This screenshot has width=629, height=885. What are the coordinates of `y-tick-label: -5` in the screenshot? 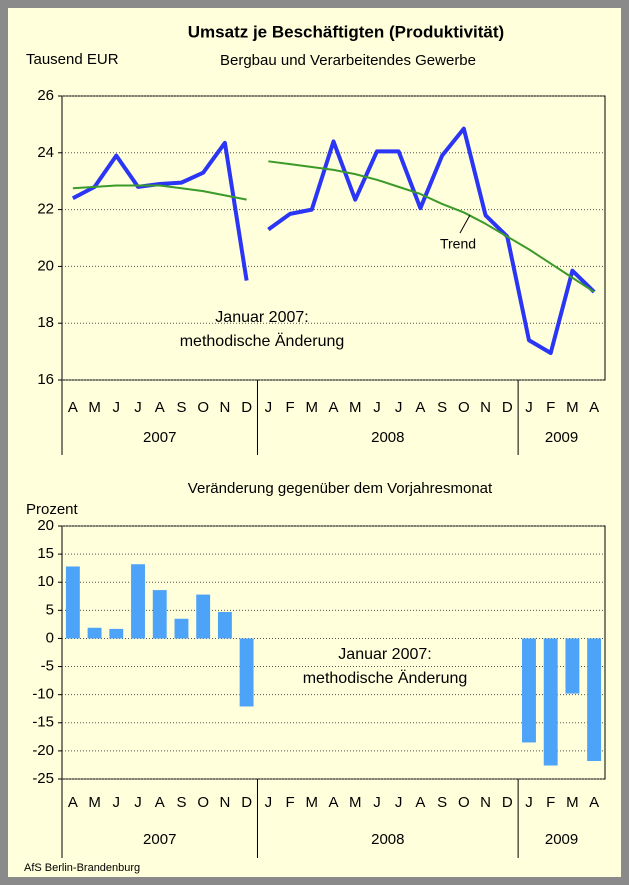 It's located at (47, 666).